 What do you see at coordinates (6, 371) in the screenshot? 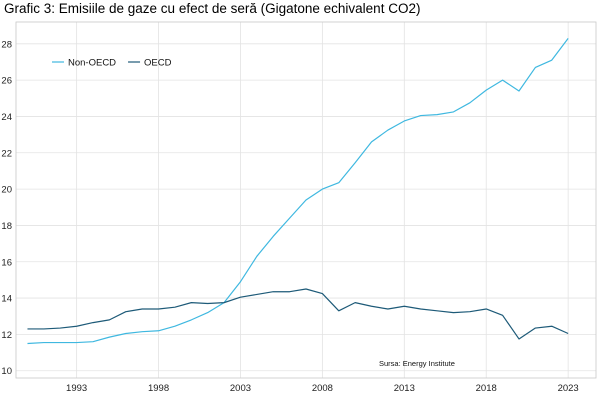
I see `y-tick-label: 10` at bounding box center [6, 371].